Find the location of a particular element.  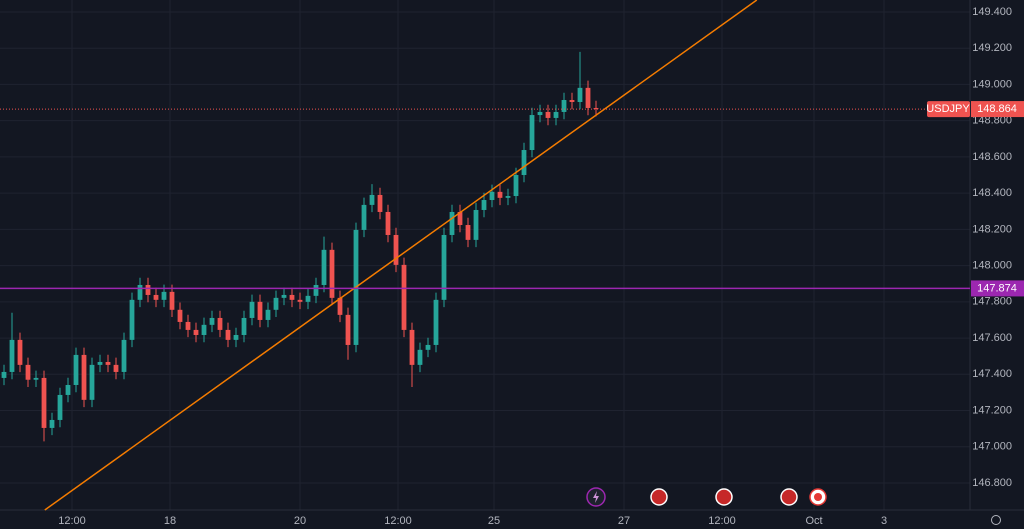

x-tick-label: 25 is located at coordinates (494, 521).